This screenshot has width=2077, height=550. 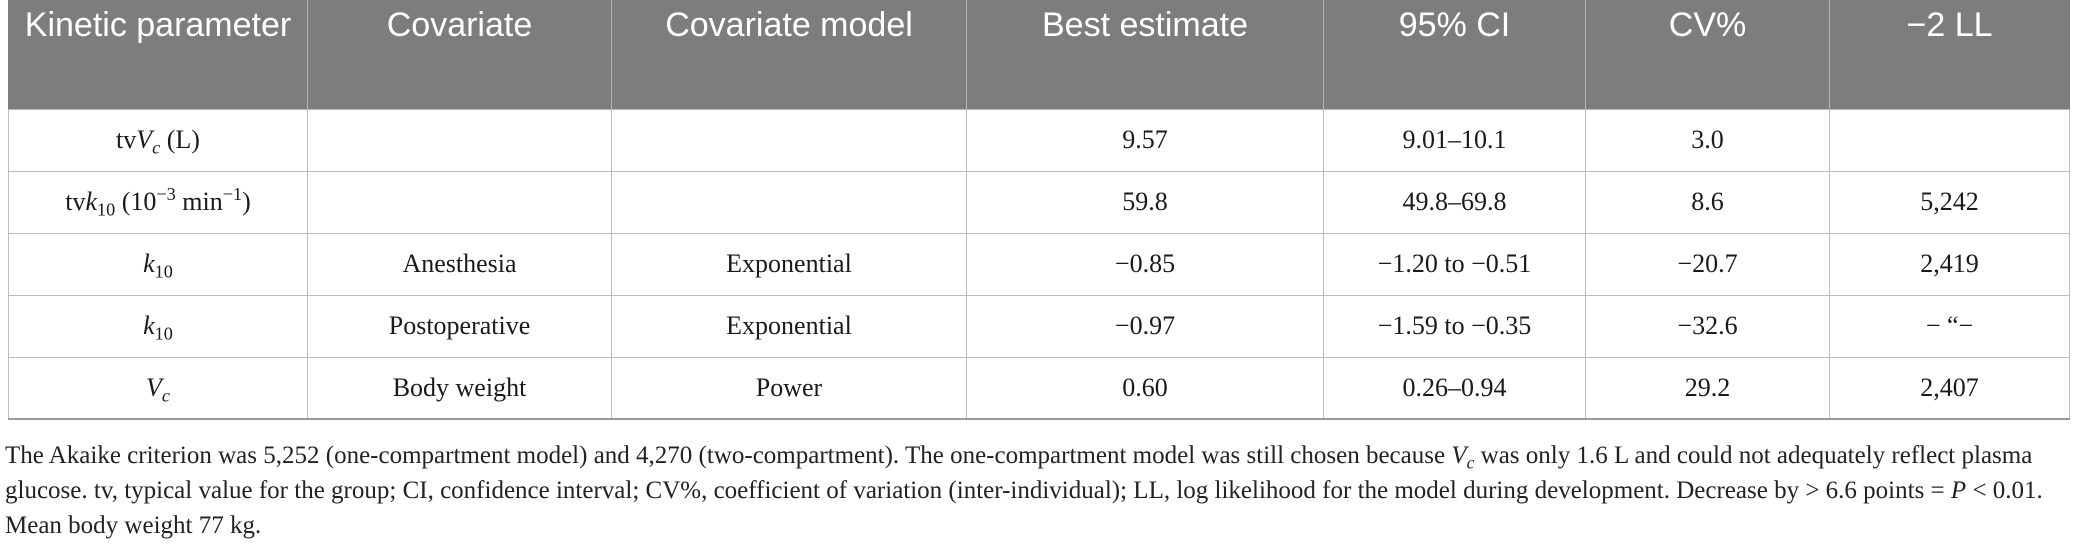 I want to click on cv-cell: −20.7, so click(x=1707, y=264).